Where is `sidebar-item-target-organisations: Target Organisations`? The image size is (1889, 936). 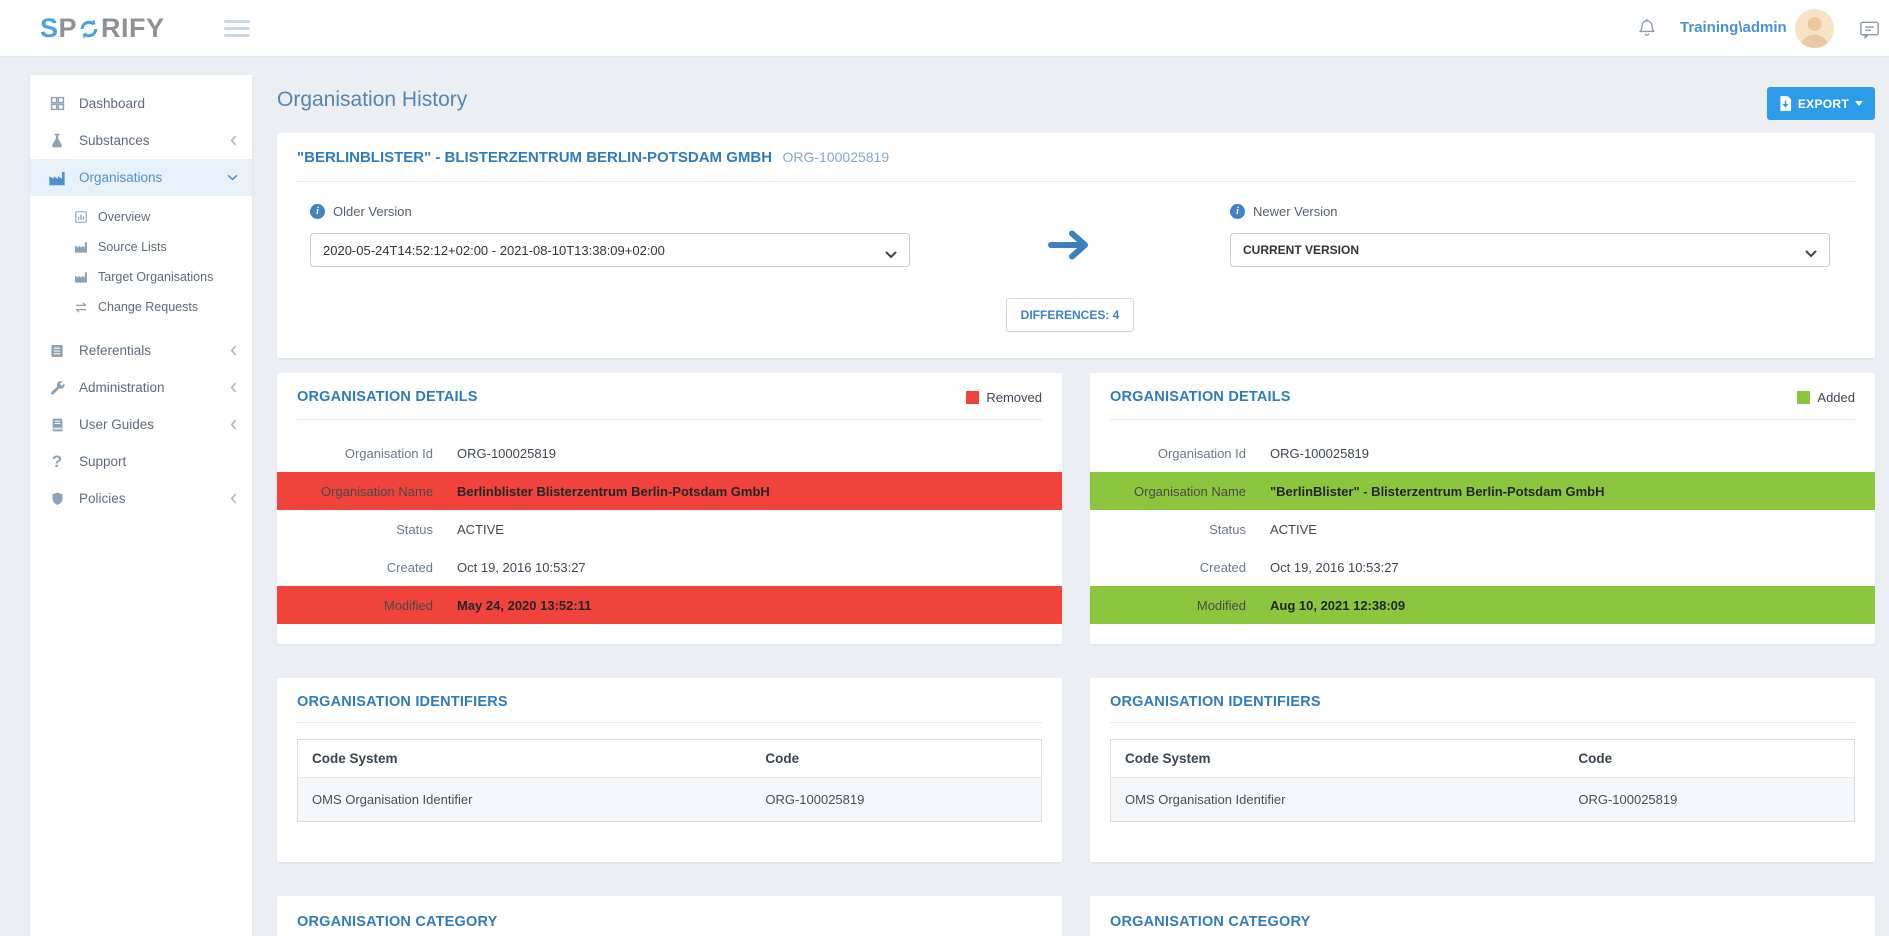
sidebar-item-target-organisations: Target Organisations is located at coordinates (141, 277).